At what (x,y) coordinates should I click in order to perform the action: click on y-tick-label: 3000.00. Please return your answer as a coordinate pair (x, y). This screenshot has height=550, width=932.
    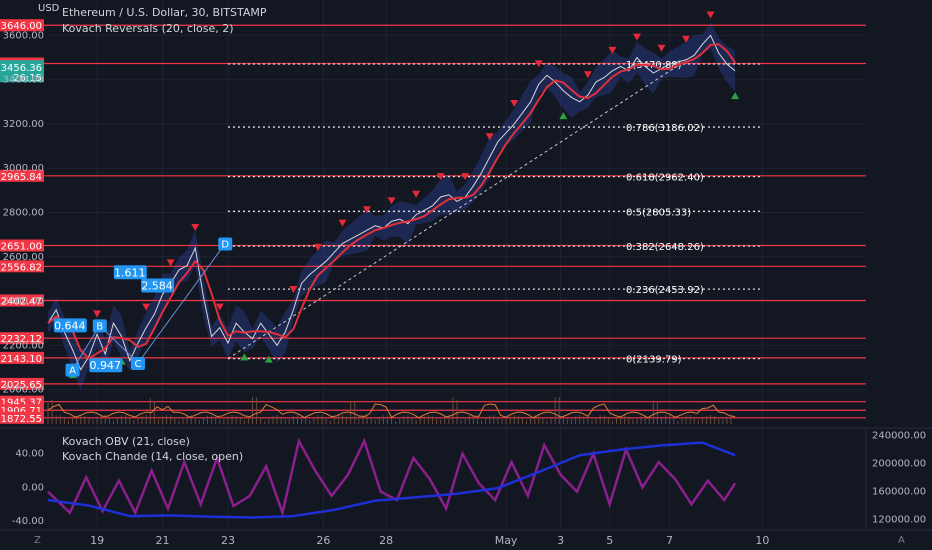
    Looking at the image, I should click on (23, 168).